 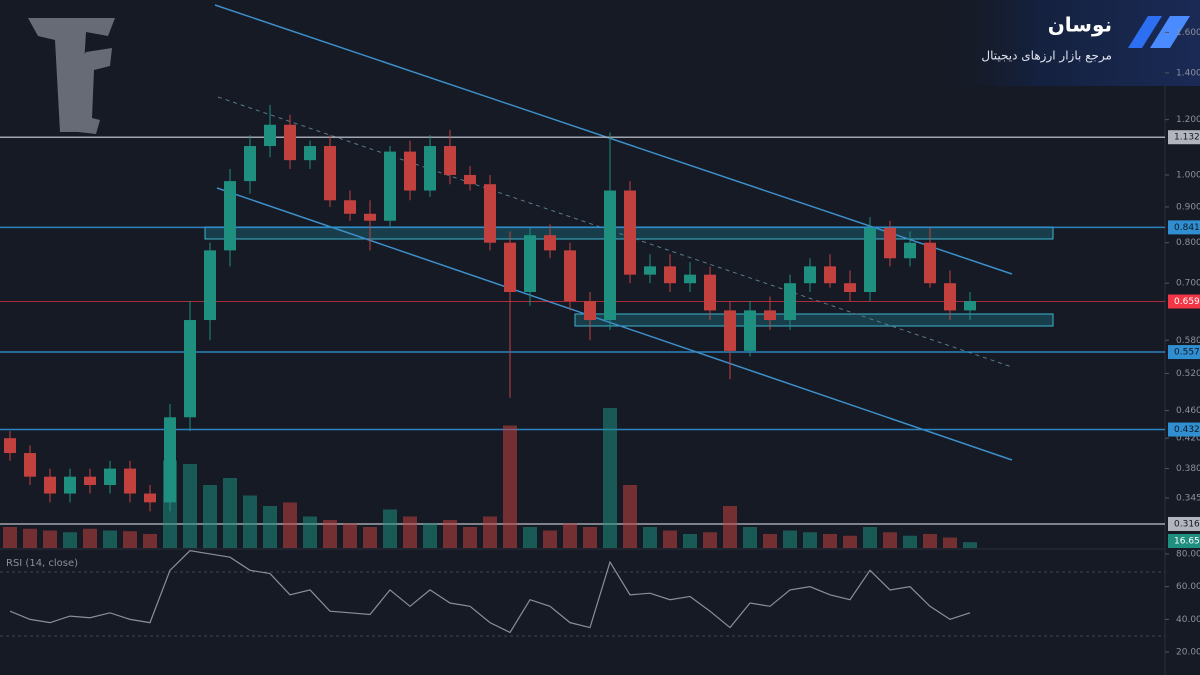 I want to click on volume-label-box, so click(x=1184, y=541).